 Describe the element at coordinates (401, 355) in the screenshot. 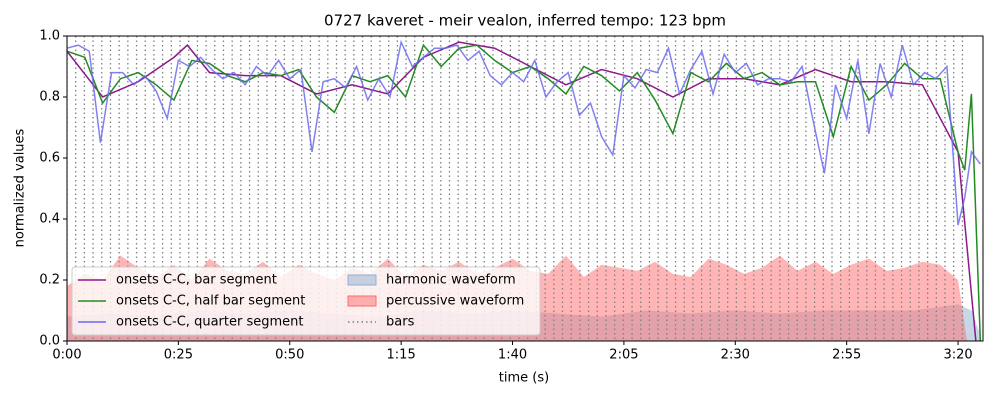

I see `x-tick-label: 1:15` at that location.